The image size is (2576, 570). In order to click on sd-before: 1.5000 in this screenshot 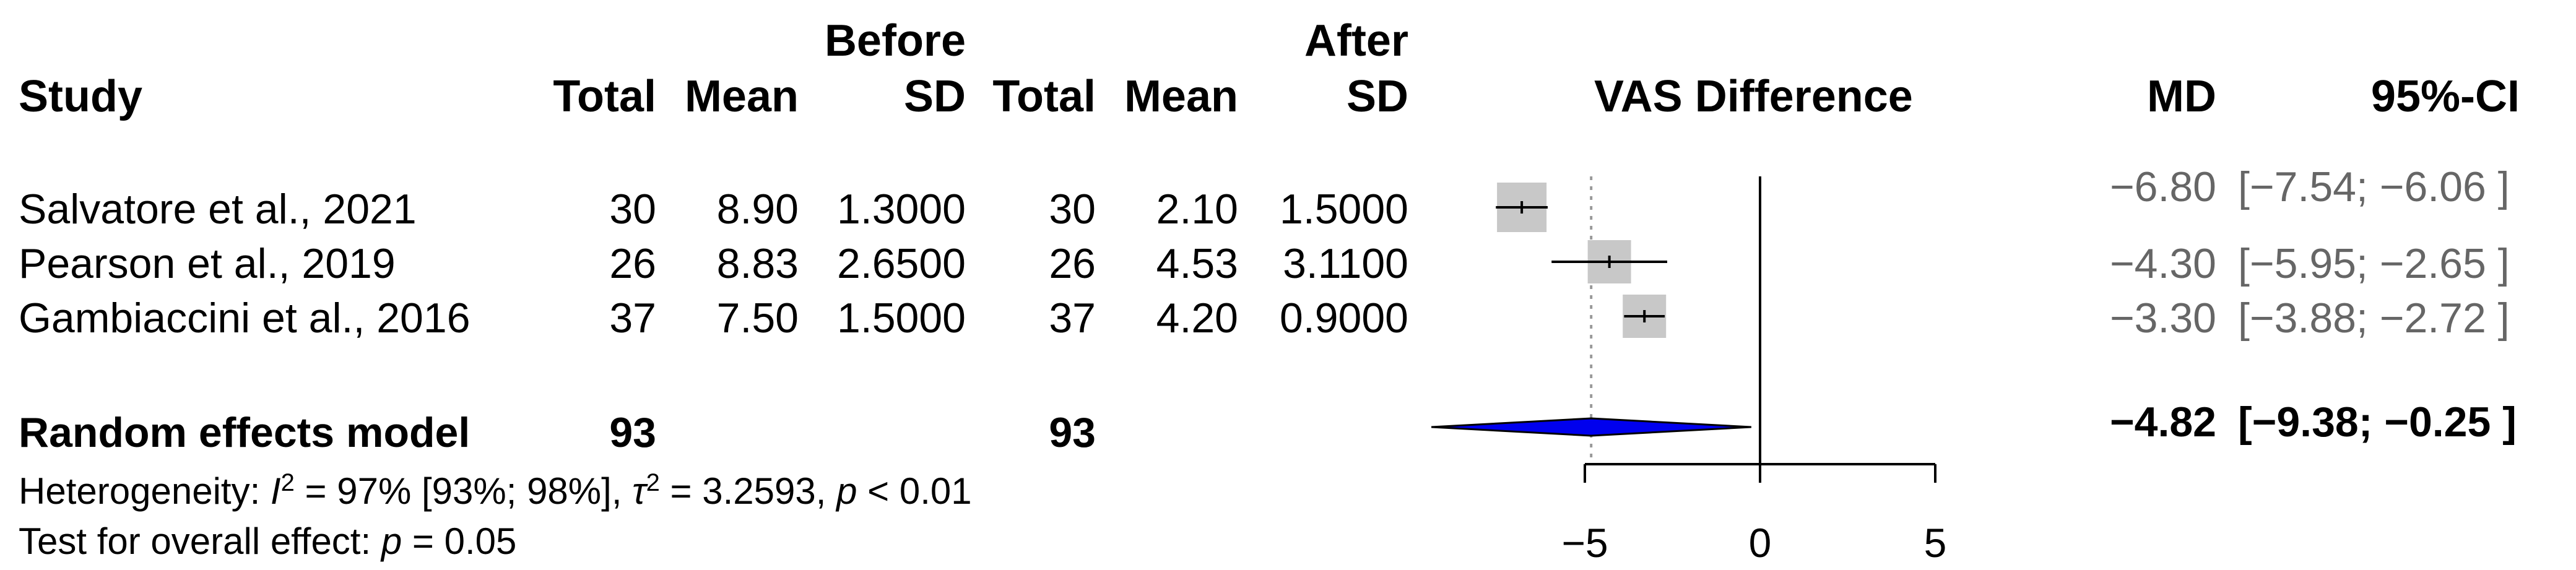, I will do `click(901, 318)`.